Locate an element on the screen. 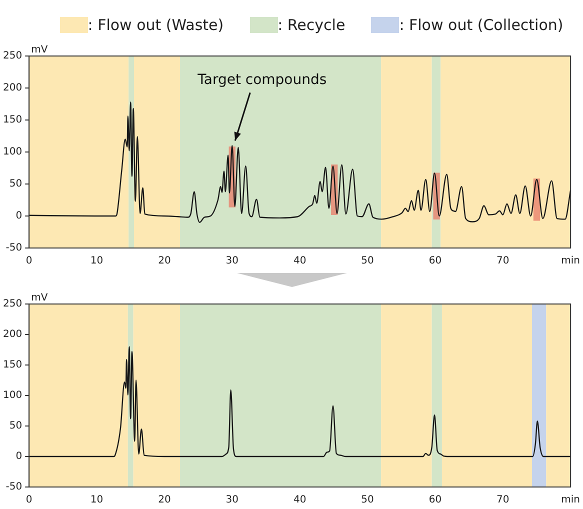 Image resolution: width=583 pixels, height=509 pixels. legend-label: : Flow out (Collection) is located at coordinates (481, 25).